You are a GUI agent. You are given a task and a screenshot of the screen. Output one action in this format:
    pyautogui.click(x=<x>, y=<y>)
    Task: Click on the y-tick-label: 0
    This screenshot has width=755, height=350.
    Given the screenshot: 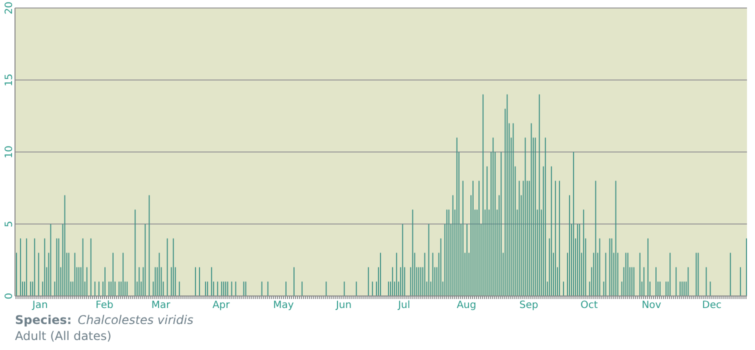 What is the action you would take?
    pyautogui.click(x=9, y=296)
    